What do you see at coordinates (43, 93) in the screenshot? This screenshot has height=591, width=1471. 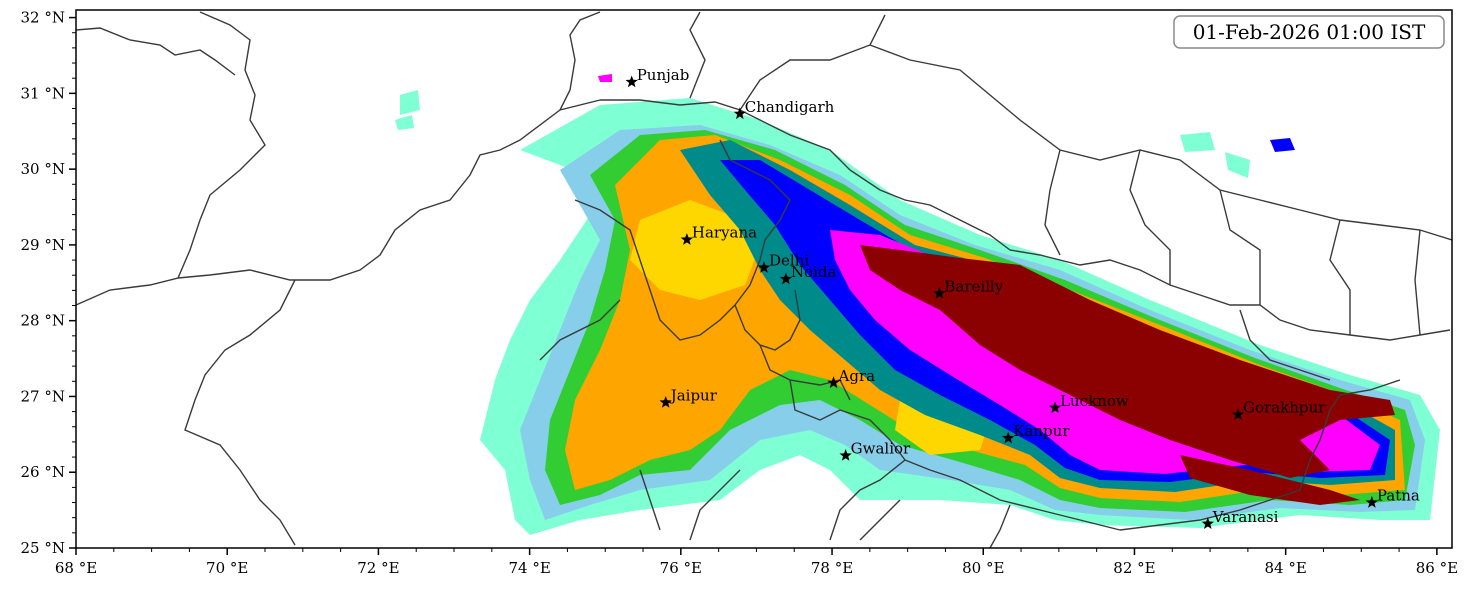 I see `y-tick-label: 31 °N` at bounding box center [43, 93].